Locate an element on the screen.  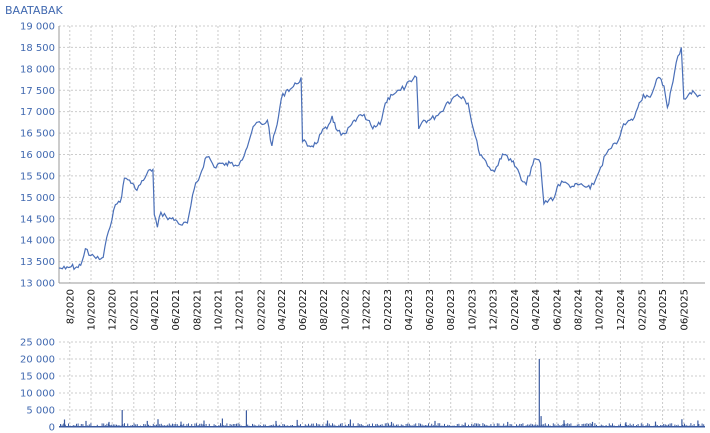
price-y-tick-label: 15 000 is located at coordinates (37, 198).